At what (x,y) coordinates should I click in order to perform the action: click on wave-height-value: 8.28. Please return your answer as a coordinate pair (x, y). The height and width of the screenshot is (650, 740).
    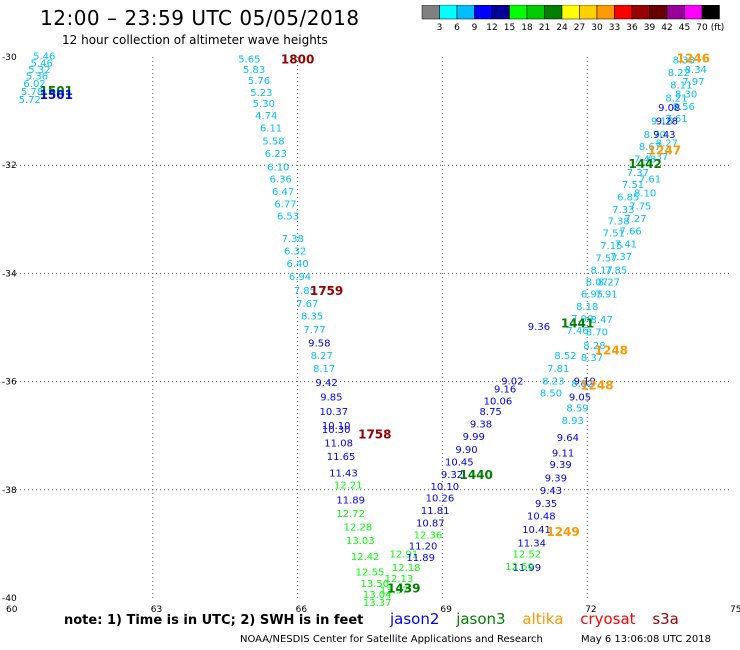
    Looking at the image, I should click on (594, 346).